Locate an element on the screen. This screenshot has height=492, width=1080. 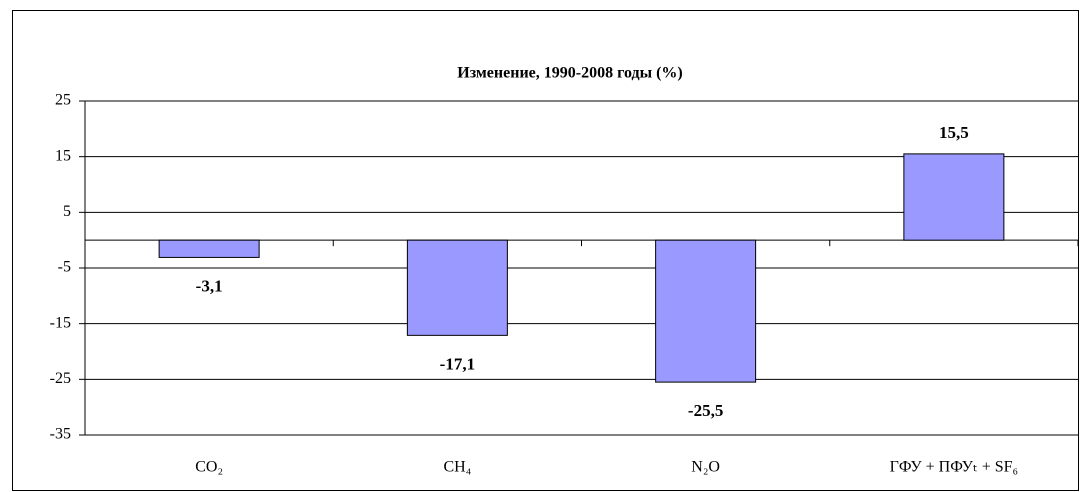
y-tick-label: 15 is located at coordinates (63, 155).